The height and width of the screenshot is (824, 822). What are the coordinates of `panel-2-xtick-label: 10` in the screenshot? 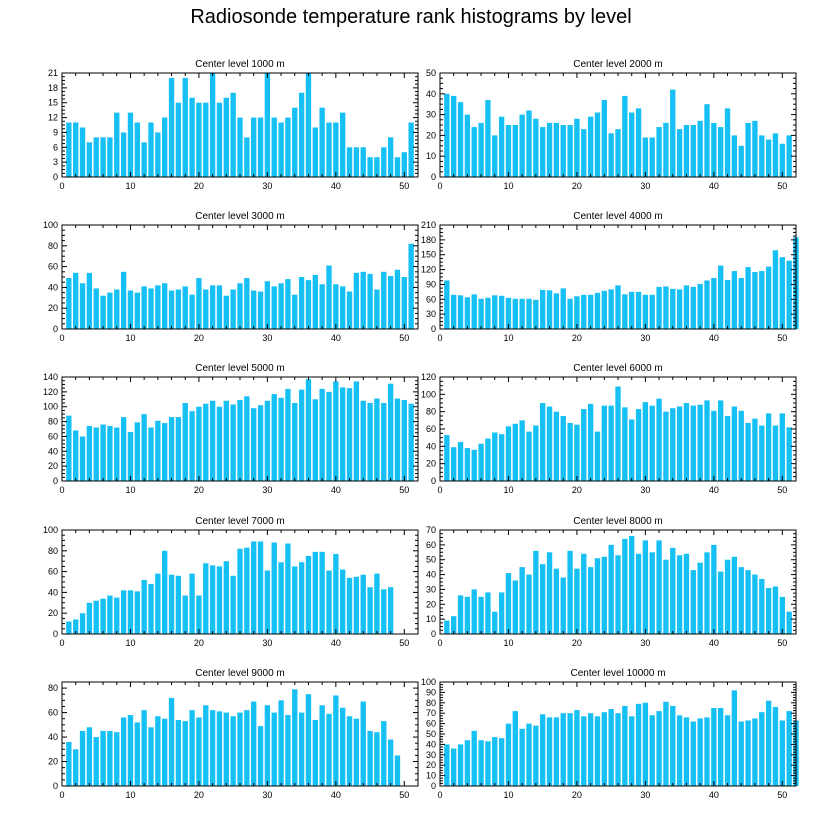 It's located at (508, 186).